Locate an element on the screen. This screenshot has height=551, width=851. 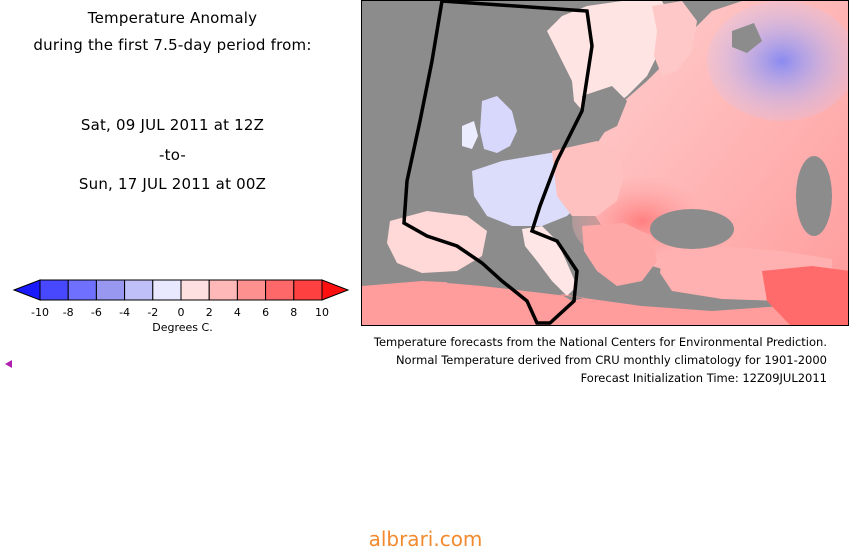
scale-tick-label: -2 is located at coordinates (153, 312).